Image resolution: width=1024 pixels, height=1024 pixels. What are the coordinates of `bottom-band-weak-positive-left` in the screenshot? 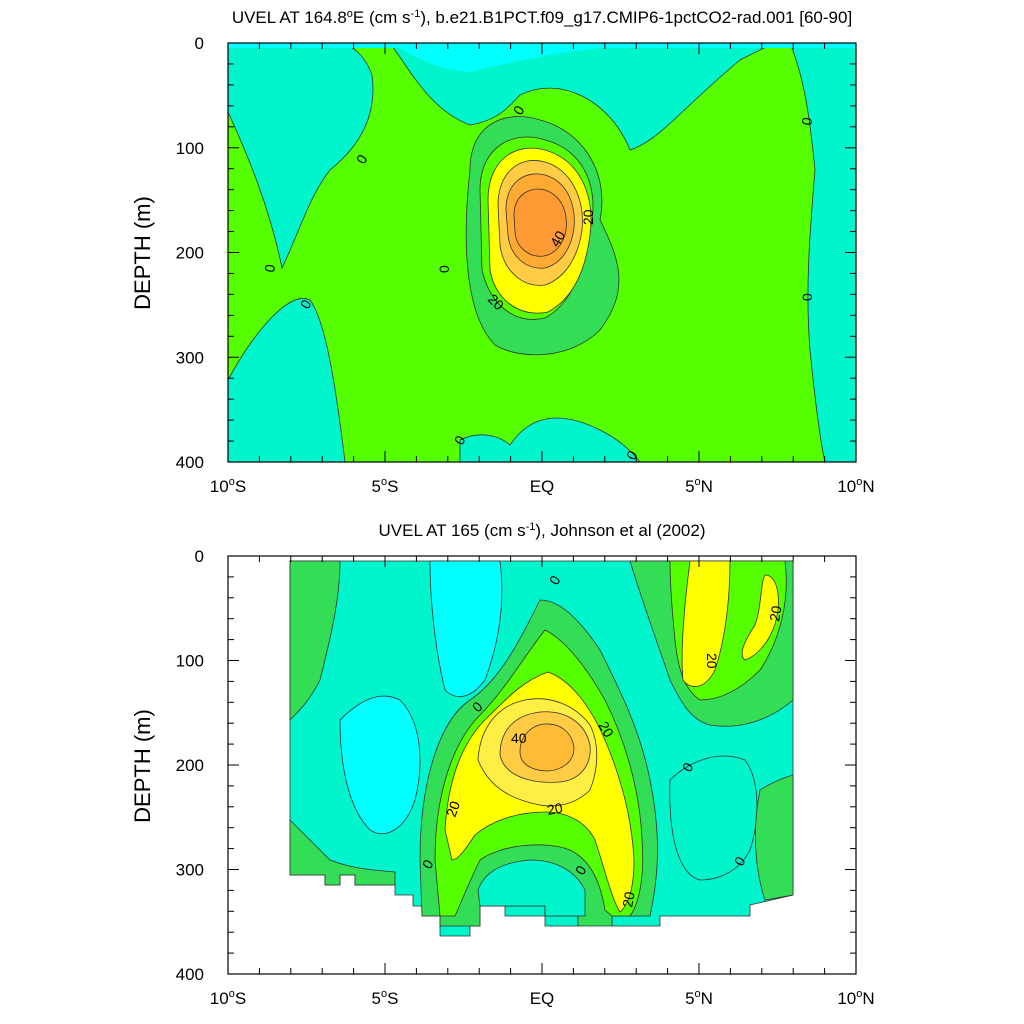 It's located at (315, 640).